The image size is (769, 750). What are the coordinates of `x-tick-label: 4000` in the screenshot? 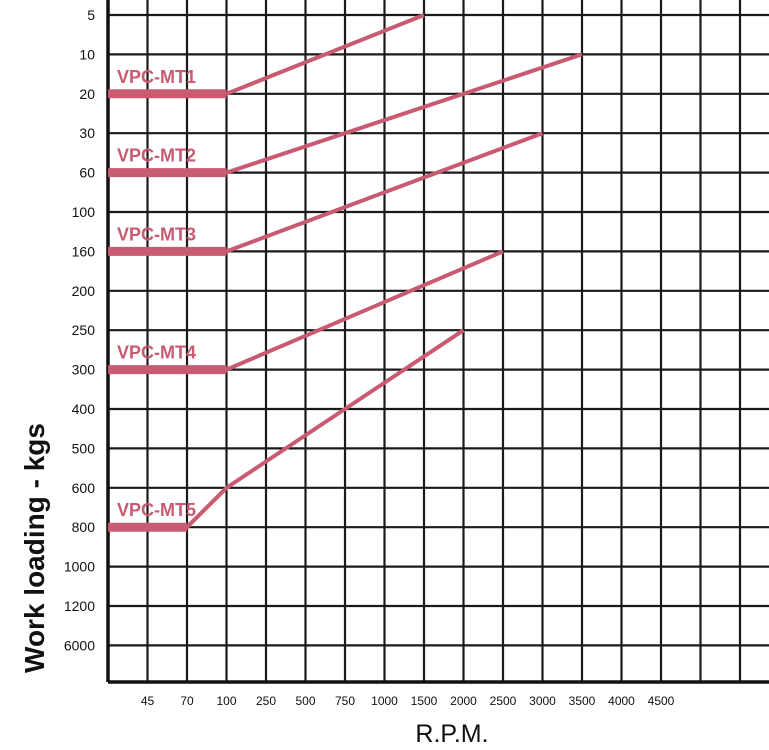 It's located at (621, 701).